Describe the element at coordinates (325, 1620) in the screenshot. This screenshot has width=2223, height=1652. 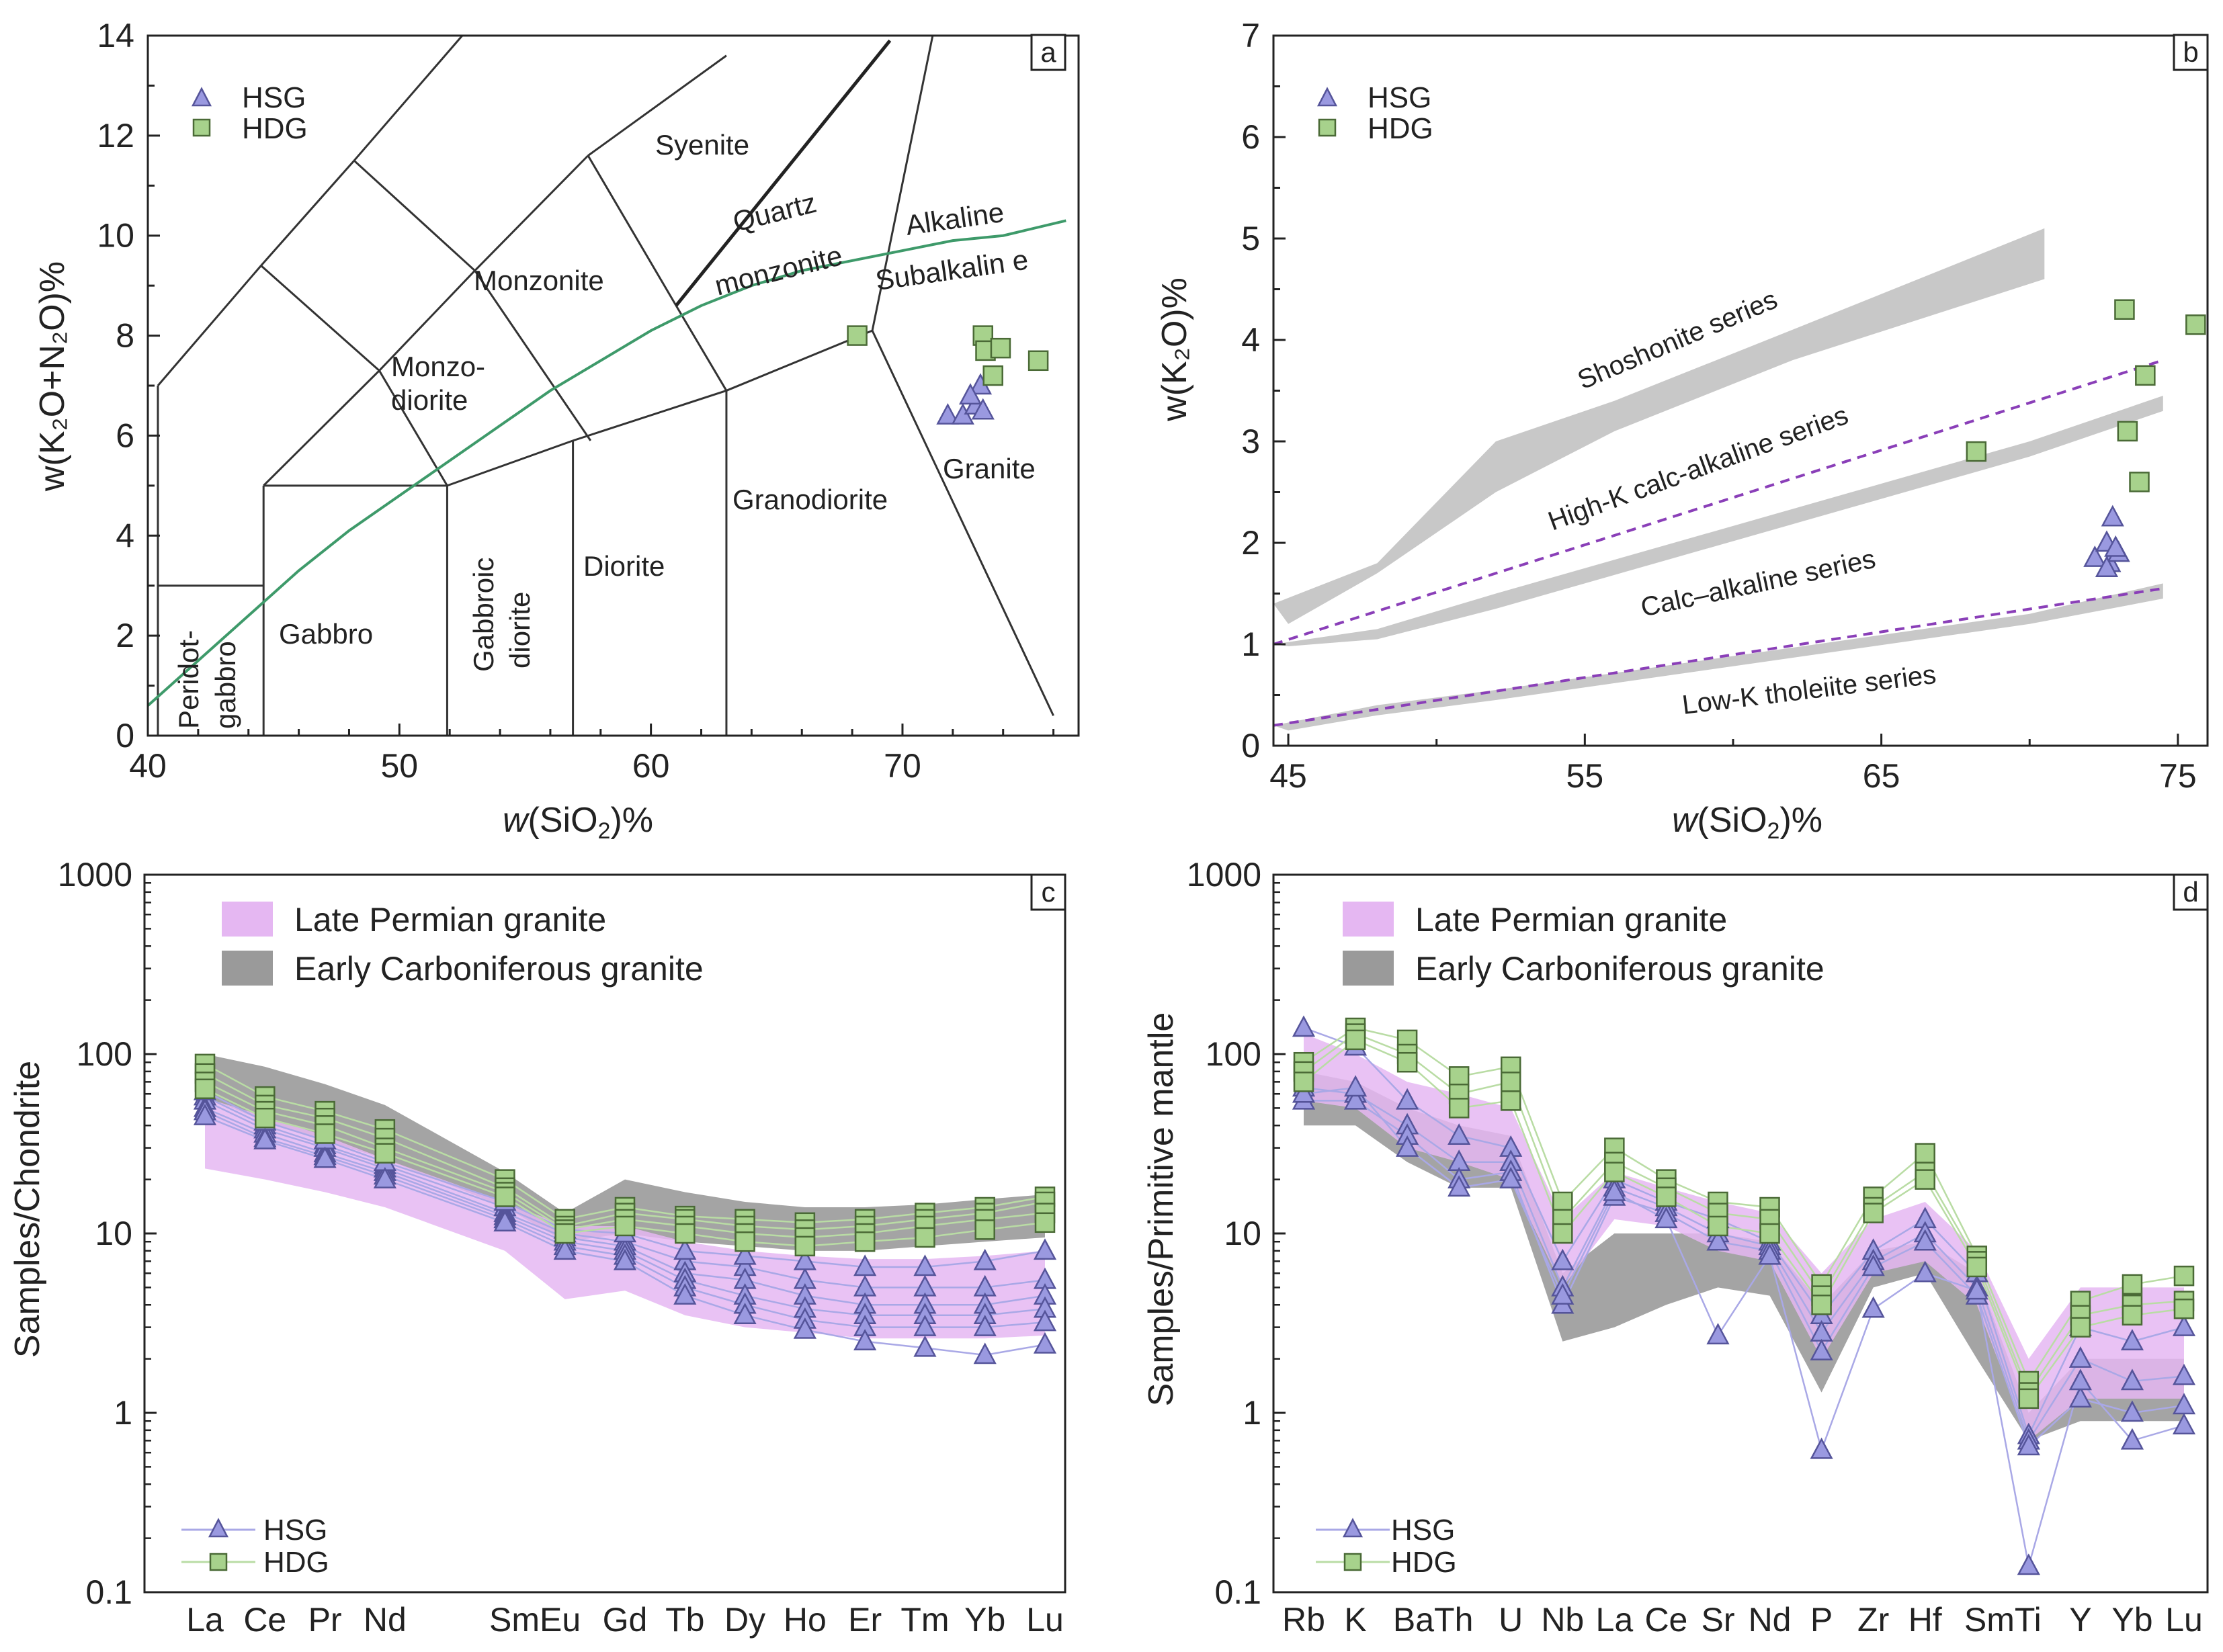
I see `x-tick-label: Pr` at that location.